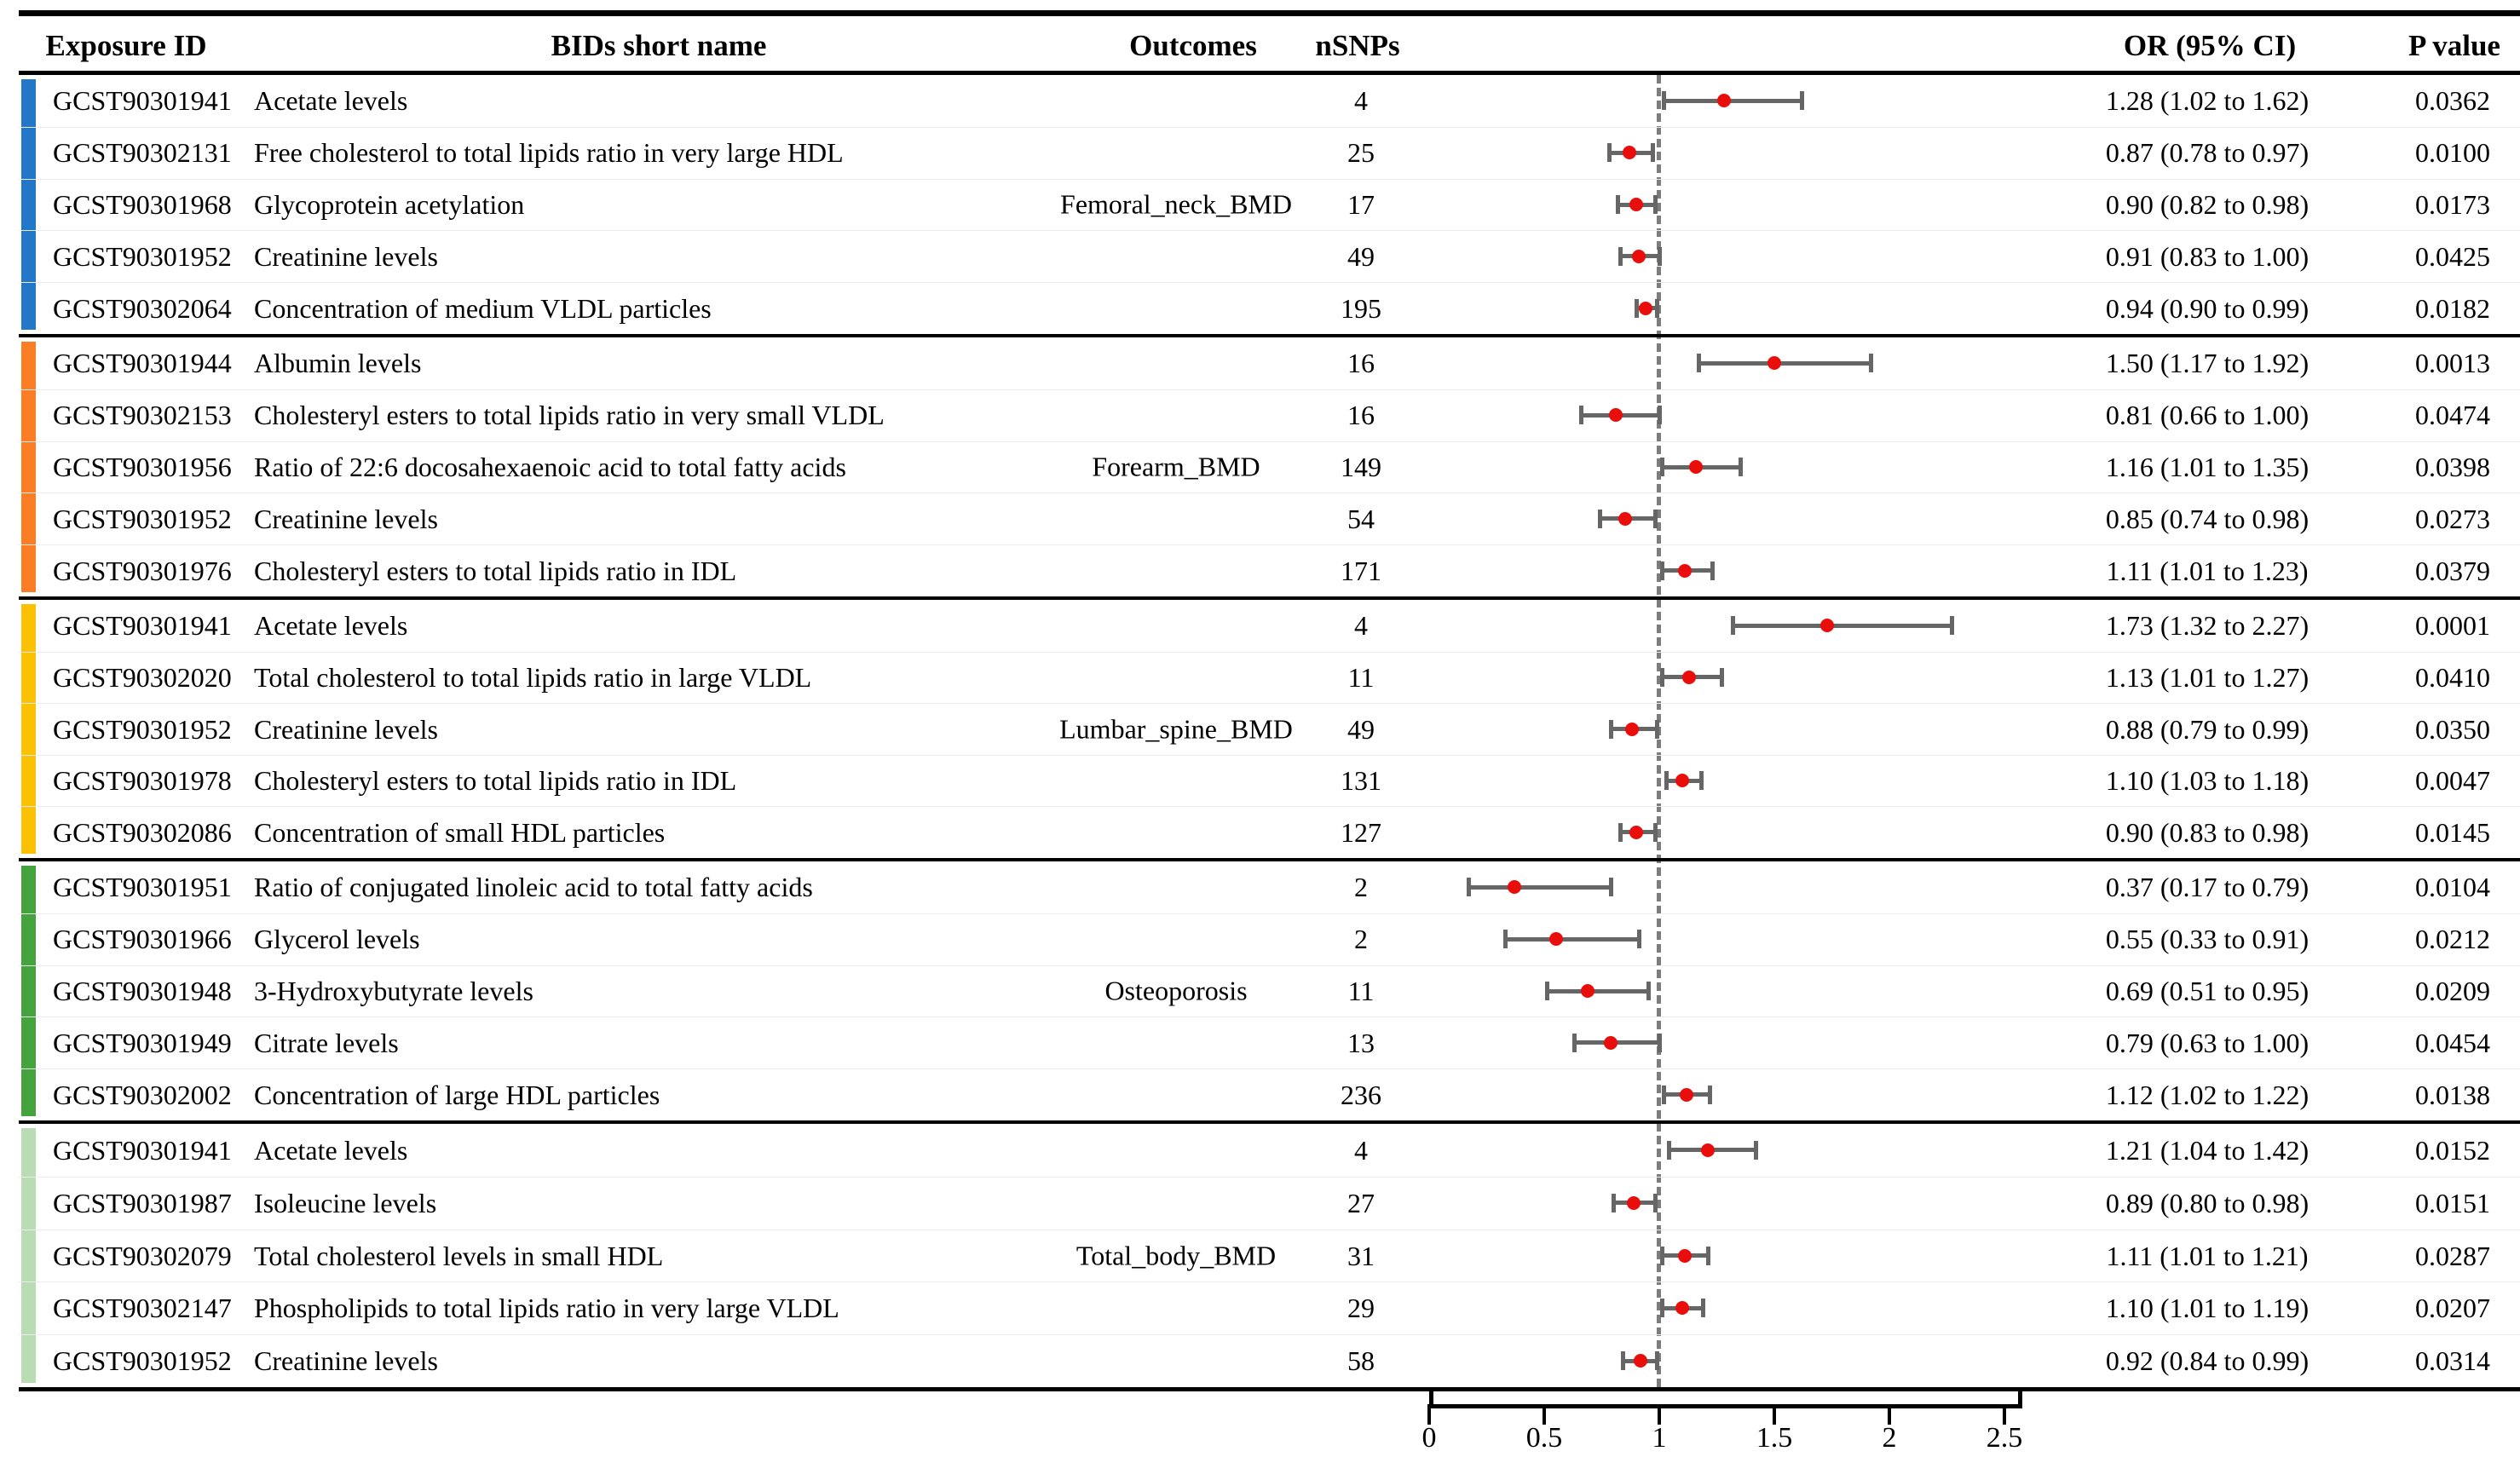  What do you see at coordinates (2453, 1202) in the screenshot?
I see `p-value-cell: 0.0151` at bounding box center [2453, 1202].